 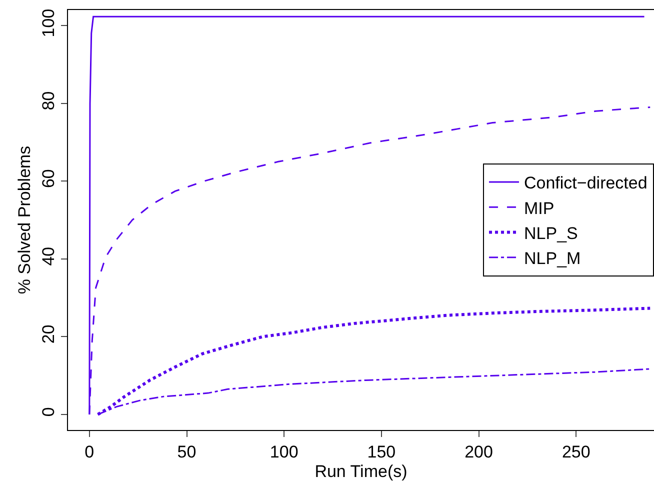 What do you see at coordinates (539, 208) in the screenshot?
I see `legend-label: MIP` at bounding box center [539, 208].